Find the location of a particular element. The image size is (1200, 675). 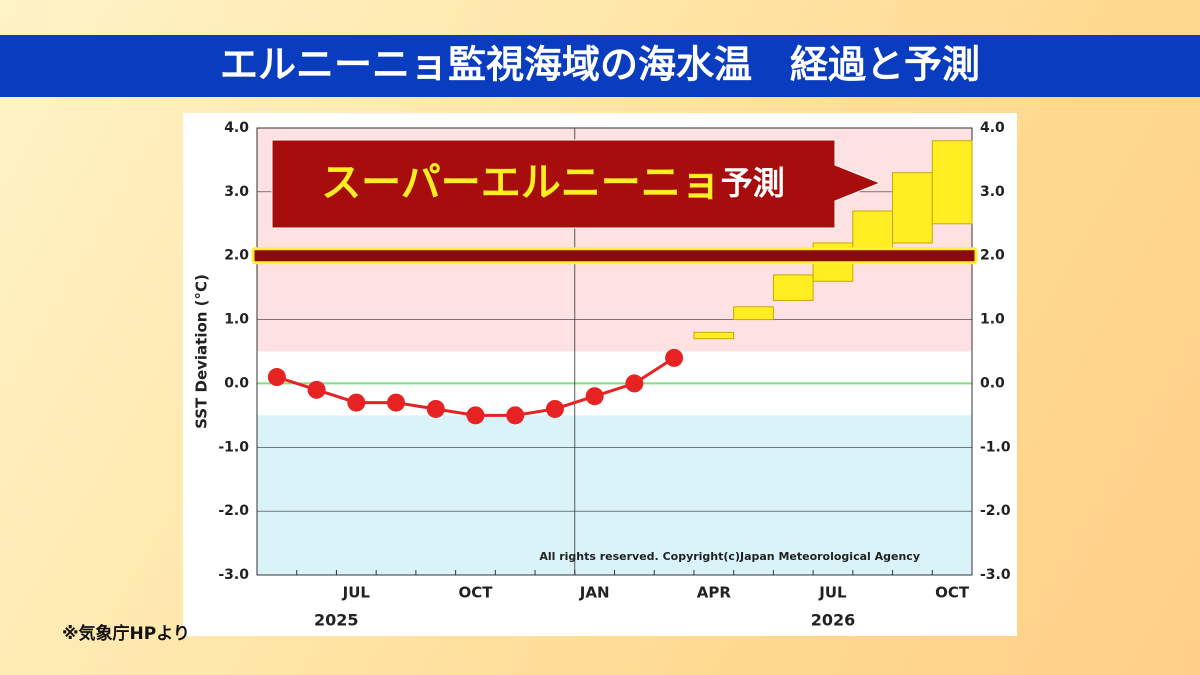

header-title: エルニーニョ監視海域の海水温 経過と予測 is located at coordinates (600, 65).